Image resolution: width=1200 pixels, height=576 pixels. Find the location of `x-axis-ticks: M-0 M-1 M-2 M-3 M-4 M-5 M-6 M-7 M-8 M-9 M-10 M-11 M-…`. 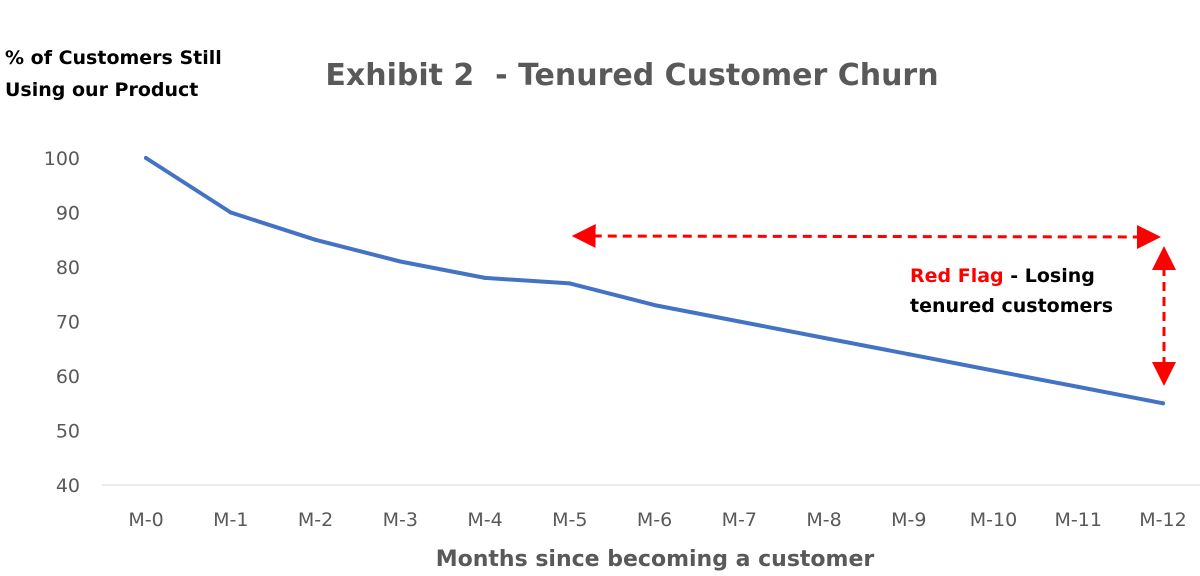

x-axis-ticks: M-0 M-1 M-2 M-3 M-4 M-5 M-6 M-7 M-8 M-9 M-10 M-11 M-… is located at coordinates (657, 520).